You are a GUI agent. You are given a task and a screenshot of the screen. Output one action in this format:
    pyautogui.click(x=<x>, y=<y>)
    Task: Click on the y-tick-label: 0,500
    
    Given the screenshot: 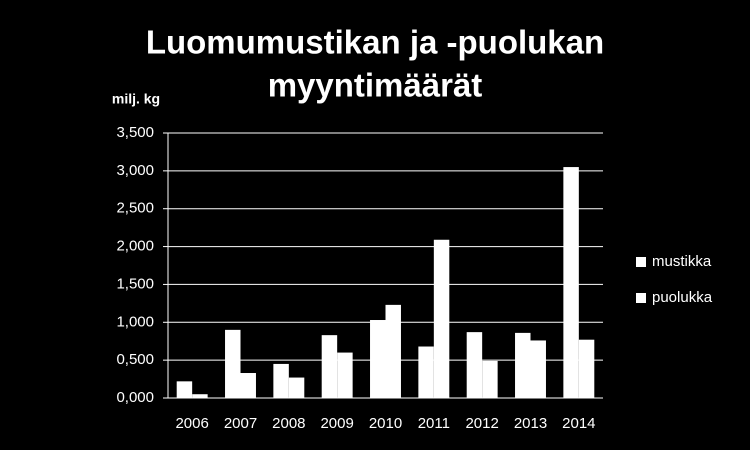 What is the action you would take?
    pyautogui.click(x=135, y=359)
    